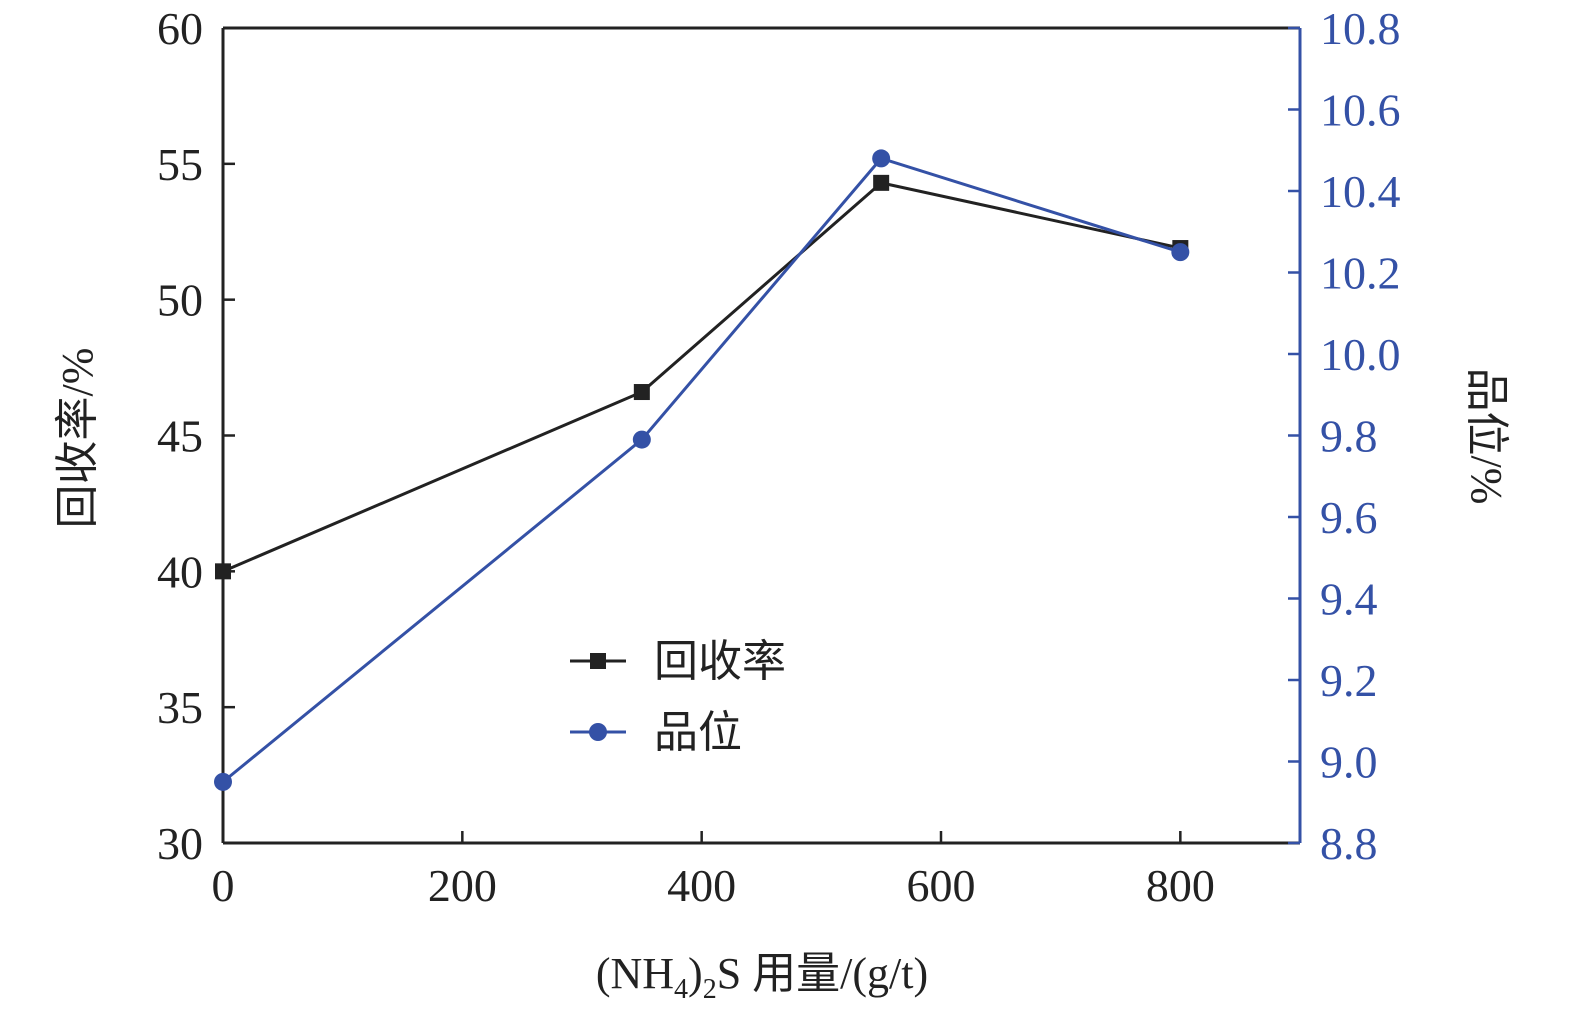 This screenshot has width=1575, height=1020. I want to click on y-right-tick-label: 9.4, so click(1349, 599).